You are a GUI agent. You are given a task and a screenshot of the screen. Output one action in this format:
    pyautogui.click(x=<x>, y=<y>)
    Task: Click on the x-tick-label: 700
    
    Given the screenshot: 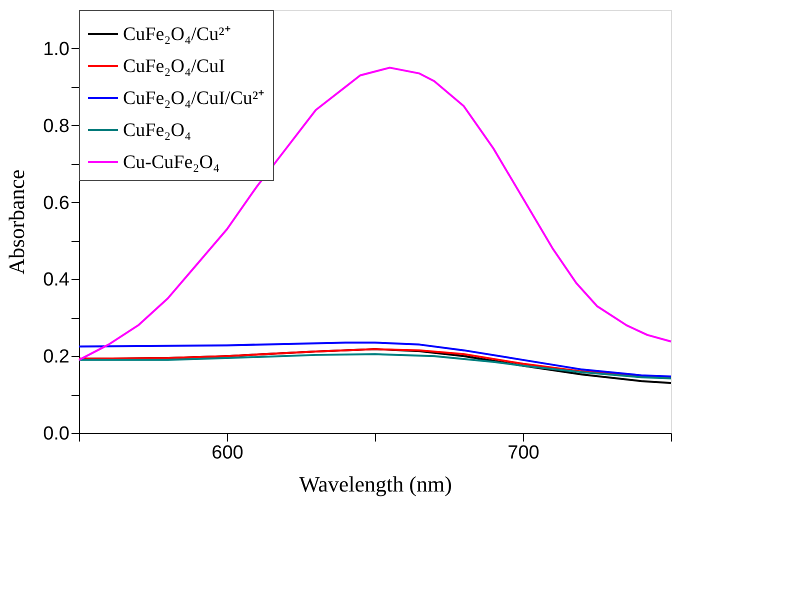 What is the action you would take?
    pyautogui.click(x=524, y=453)
    